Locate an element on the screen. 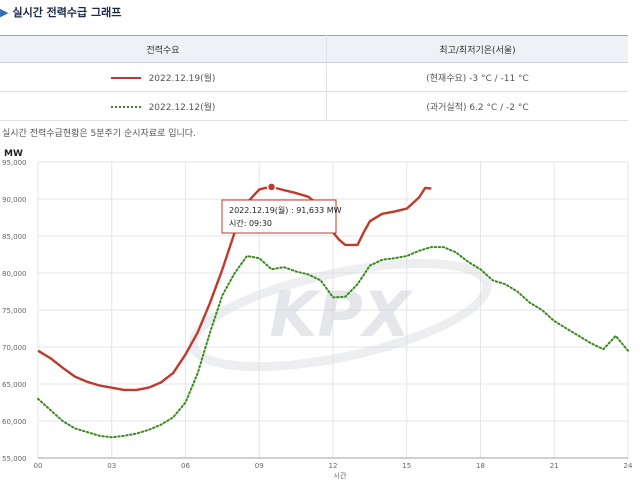 Image resolution: width=640 pixels, height=480 pixels. y-axis-unit: MW is located at coordinates (13, 154).